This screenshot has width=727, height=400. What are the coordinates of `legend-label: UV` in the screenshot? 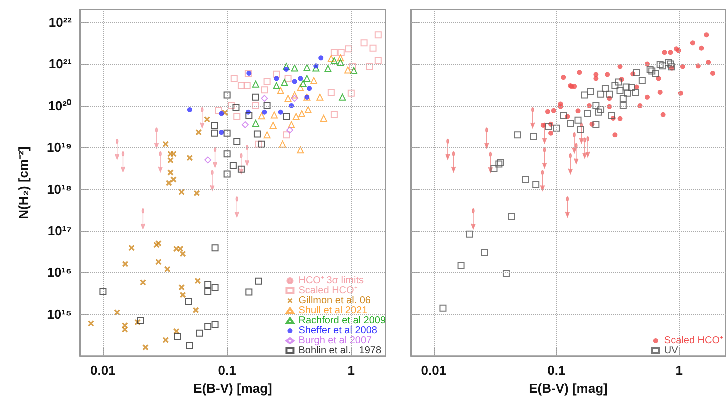 It's located at (671, 351).